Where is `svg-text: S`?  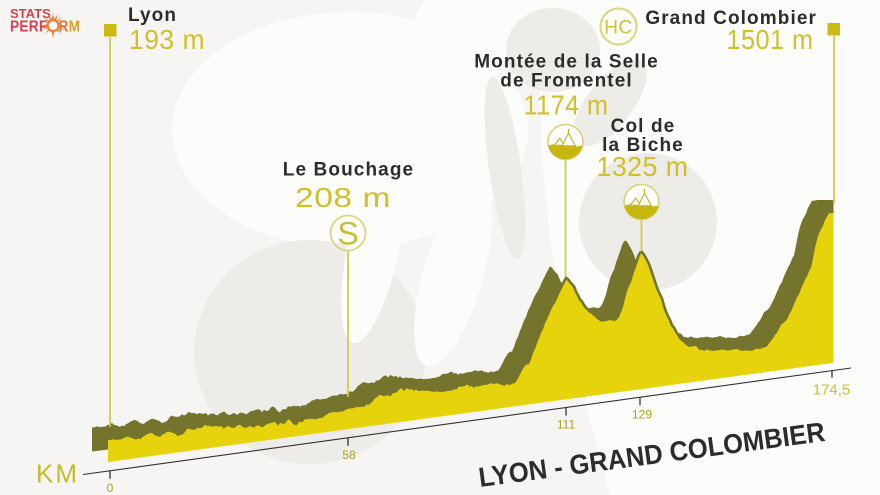 svg-text: S is located at coordinates (347, 234).